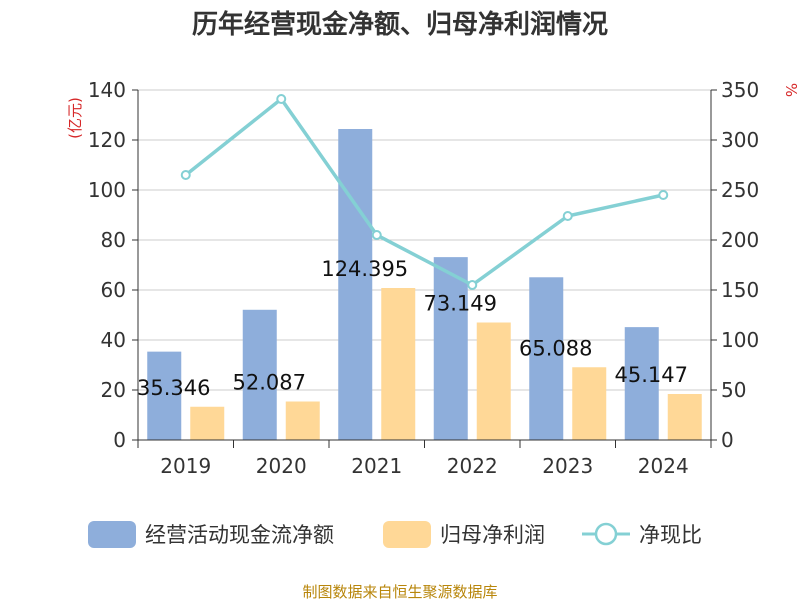 The height and width of the screenshot is (600, 800). What do you see at coordinates (740, 240) in the screenshot?
I see `right-tick-label: 200` at bounding box center [740, 240].